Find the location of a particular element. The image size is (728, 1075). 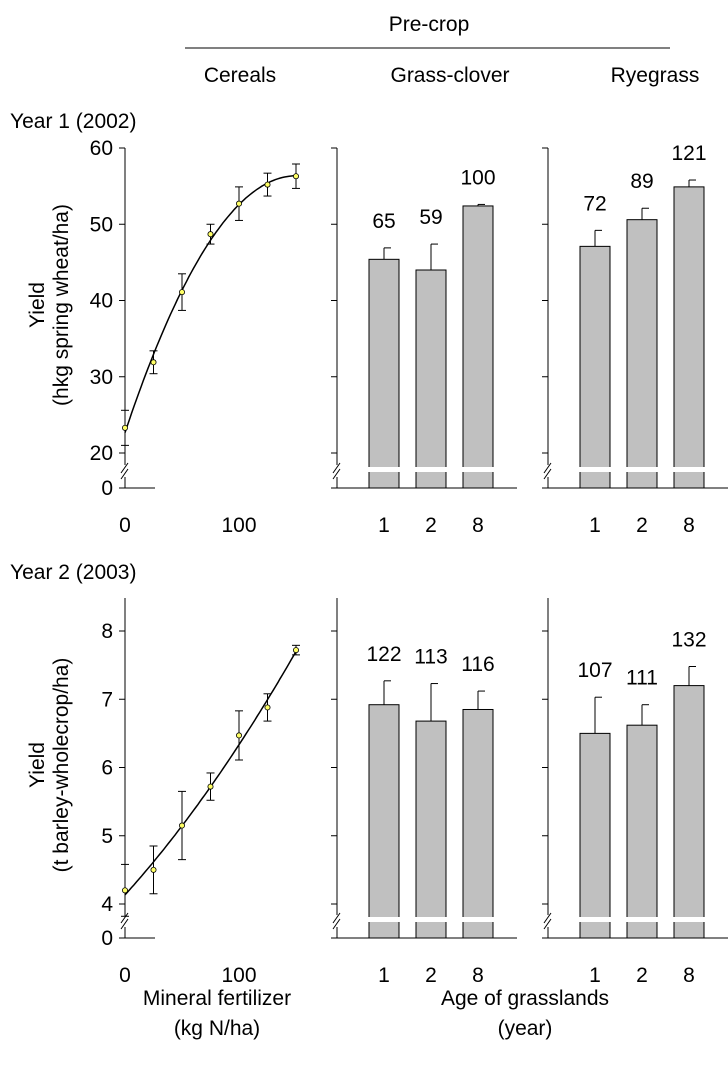

footer-x-label-age-line-1: Age of grasslands is located at coordinates (525, 998).